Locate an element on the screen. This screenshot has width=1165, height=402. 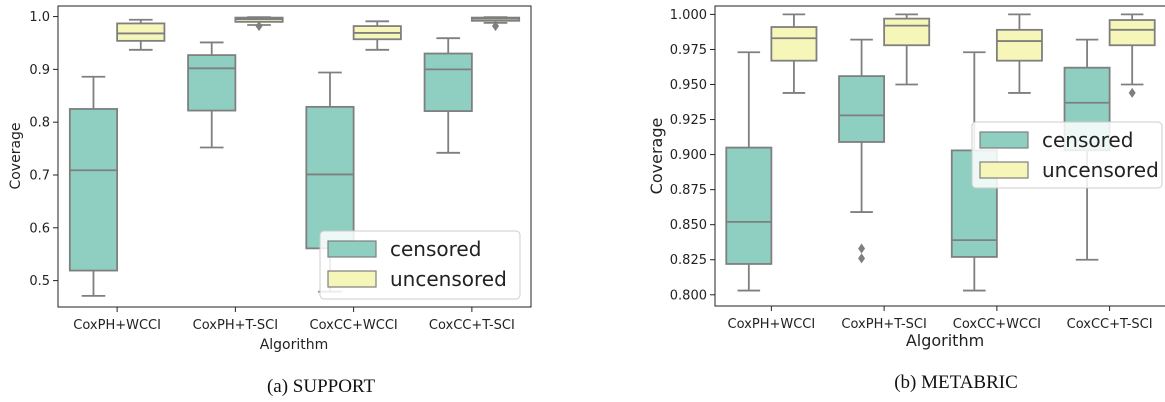
y-tick-label: 0.925 is located at coordinates (688, 120).